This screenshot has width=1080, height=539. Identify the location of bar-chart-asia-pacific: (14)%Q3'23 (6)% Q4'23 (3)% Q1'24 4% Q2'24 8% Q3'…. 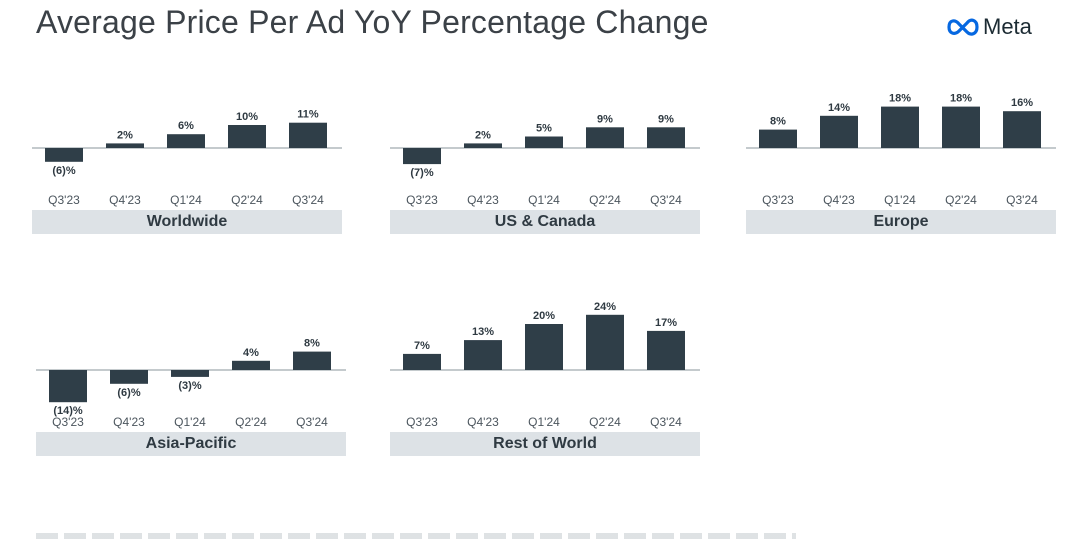
(191, 383).